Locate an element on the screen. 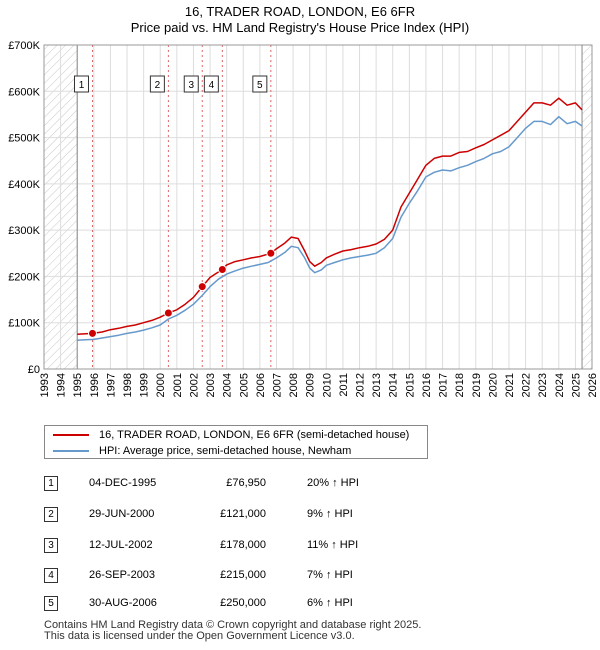 The width and height of the screenshot is (600, 650). legend-property-line-icon is located at coordinates (71, 435).